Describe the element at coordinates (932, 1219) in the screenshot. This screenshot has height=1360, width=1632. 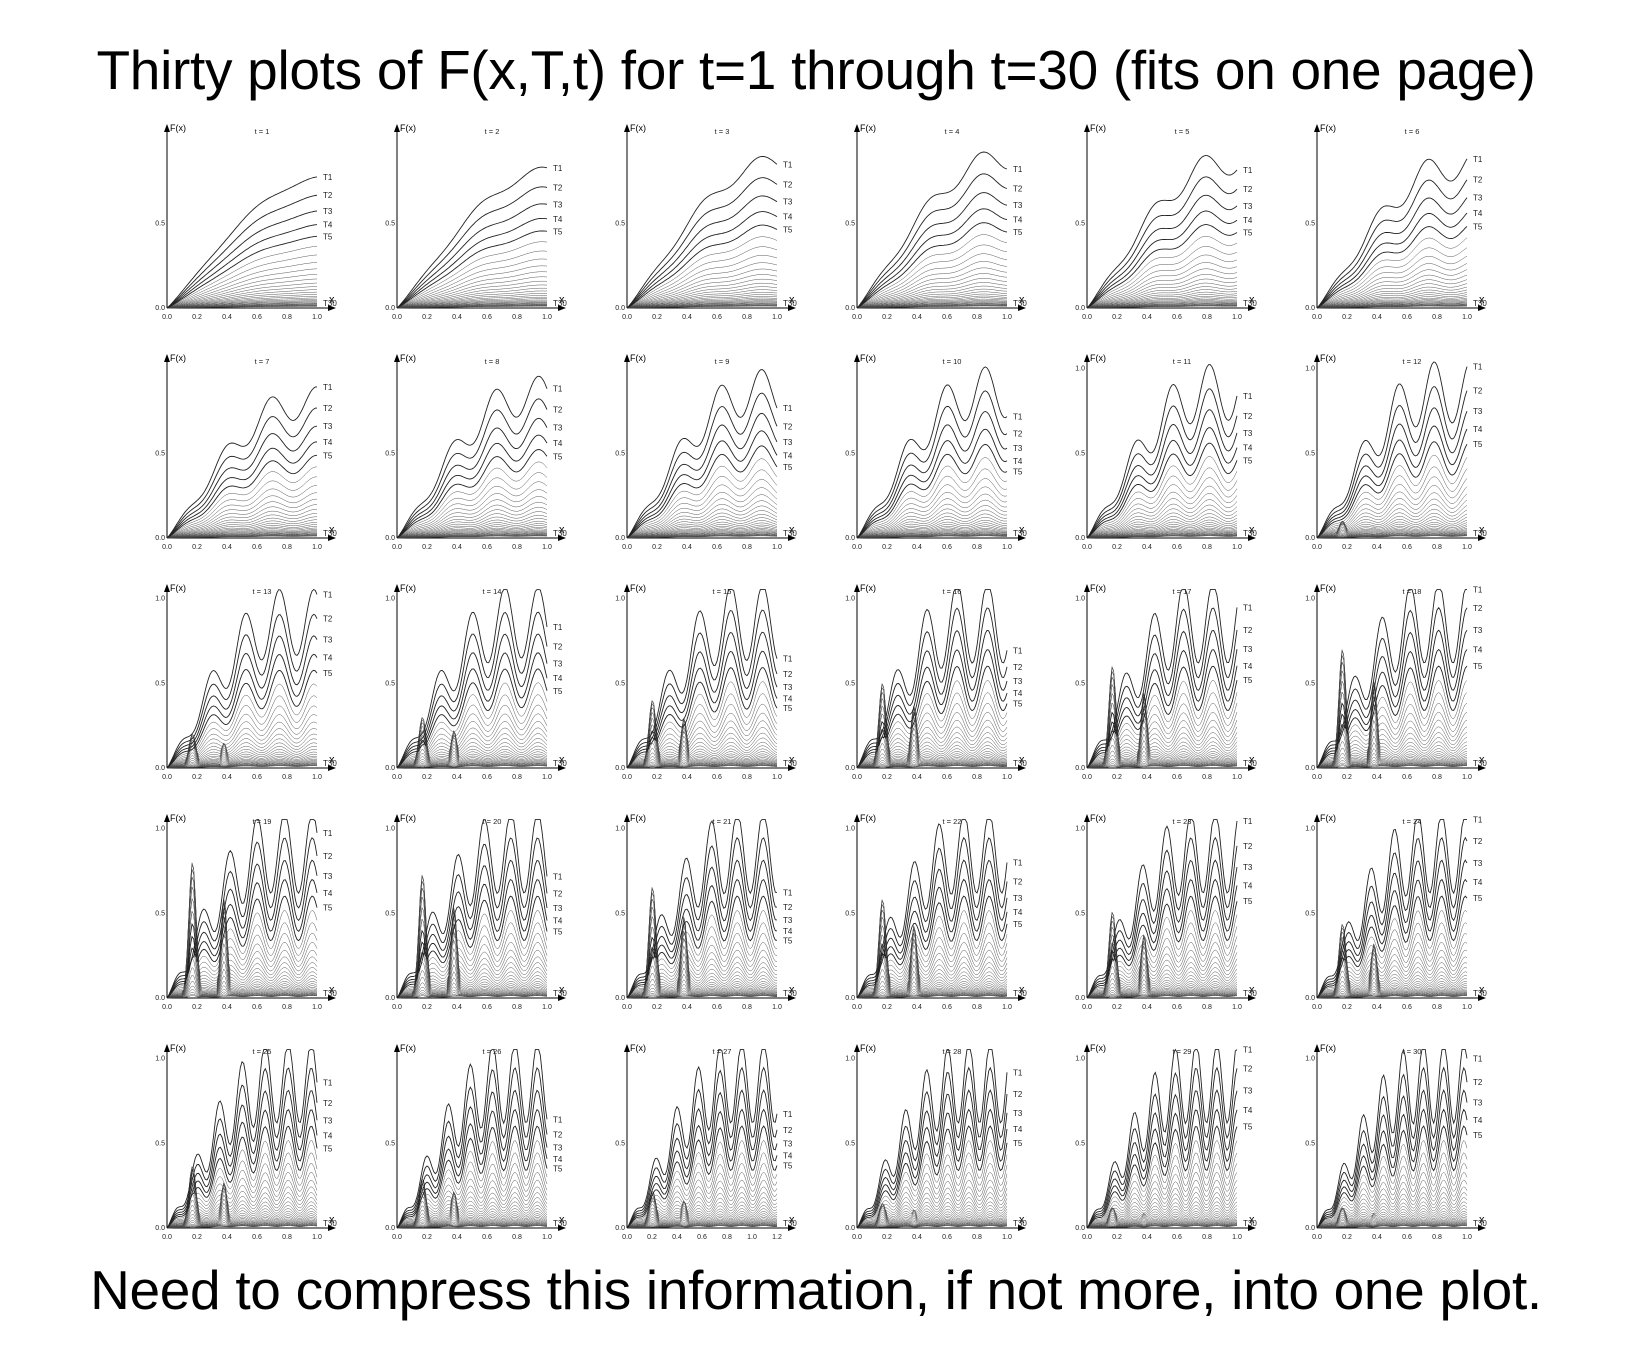
I see `curve-T17` at that location.